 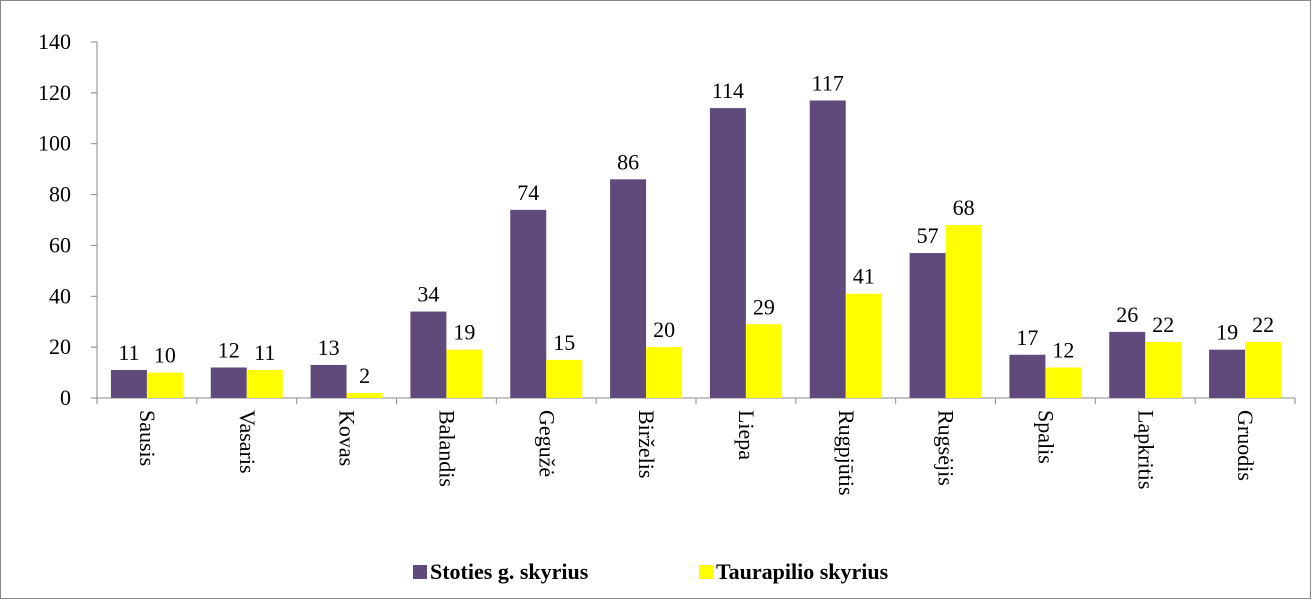 What do you see at coordinates (846, 453) in the screenshot?
I see `x-tick-label: Rugpjūtis` at bounding box center [846, 453].